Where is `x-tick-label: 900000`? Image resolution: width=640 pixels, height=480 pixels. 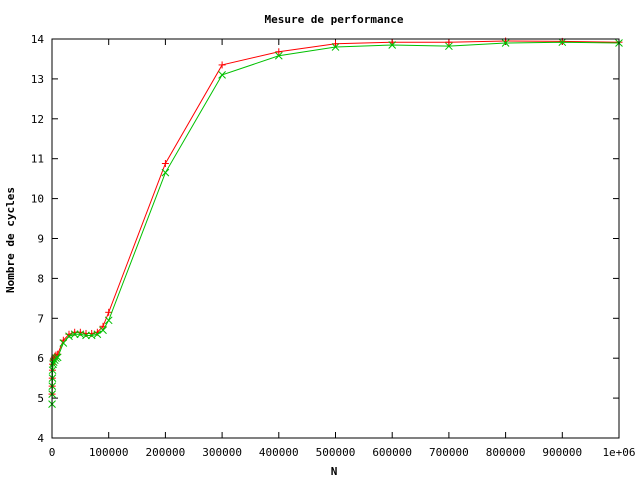
x-tick-label: 900000 is located at coordinates (562, 452).